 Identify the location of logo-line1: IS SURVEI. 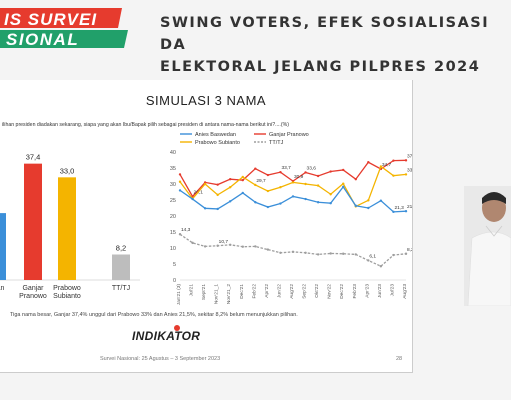
(50, 19).